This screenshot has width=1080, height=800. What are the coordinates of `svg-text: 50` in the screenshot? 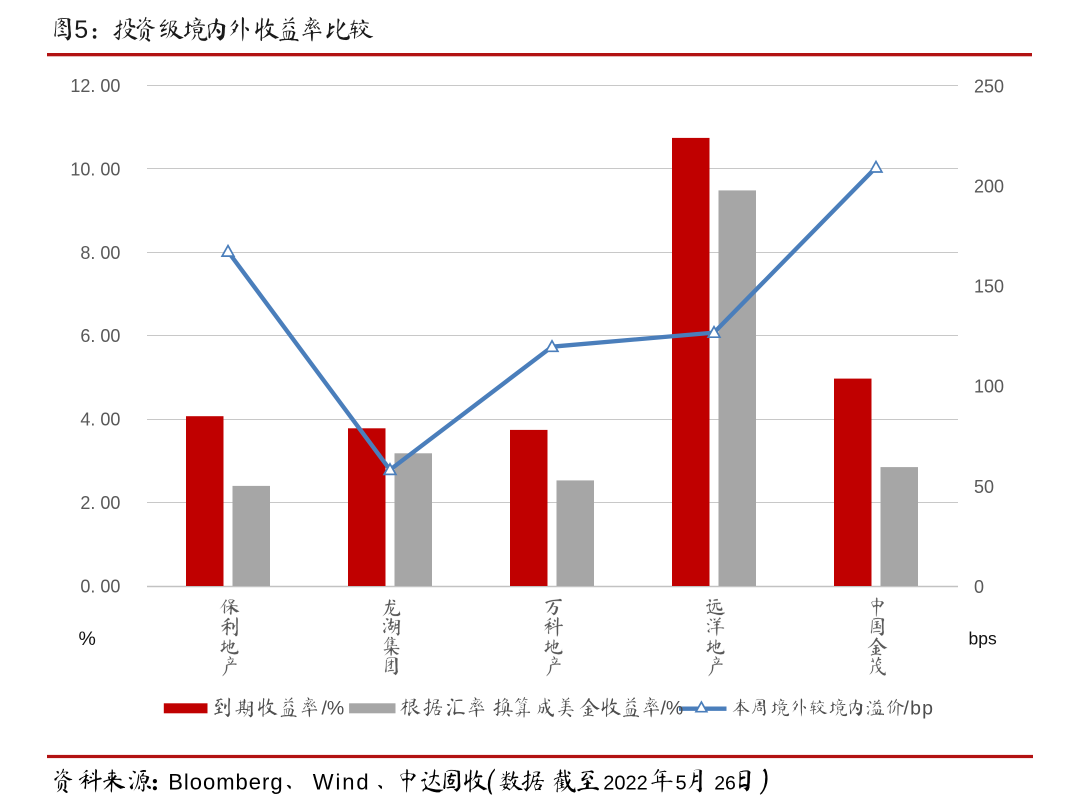 It's located at (984, 487).